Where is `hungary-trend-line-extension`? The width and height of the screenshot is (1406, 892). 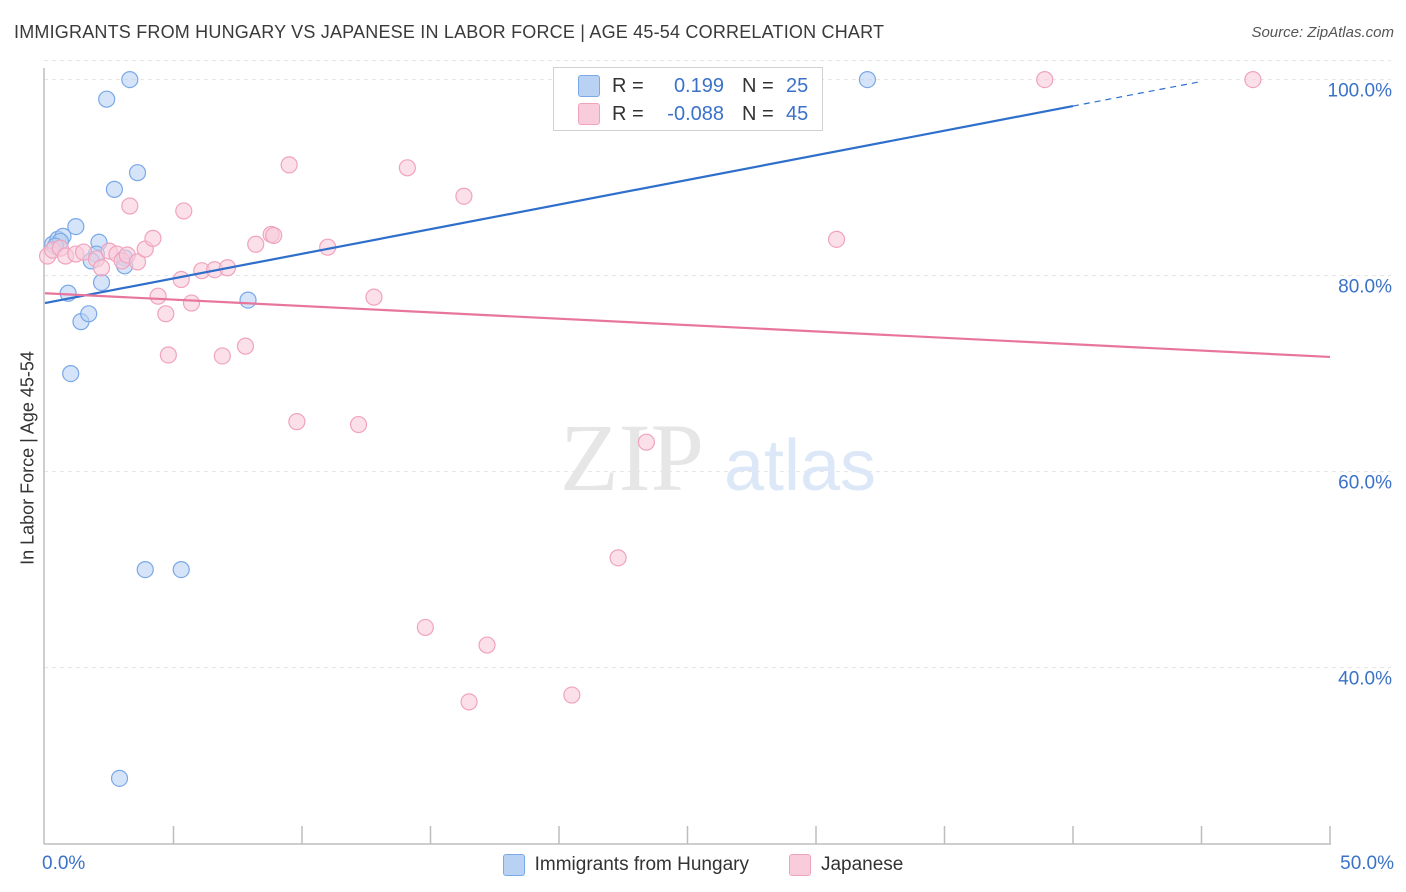 hungary-trend-line-extension is located at coordinates (1137, 93).